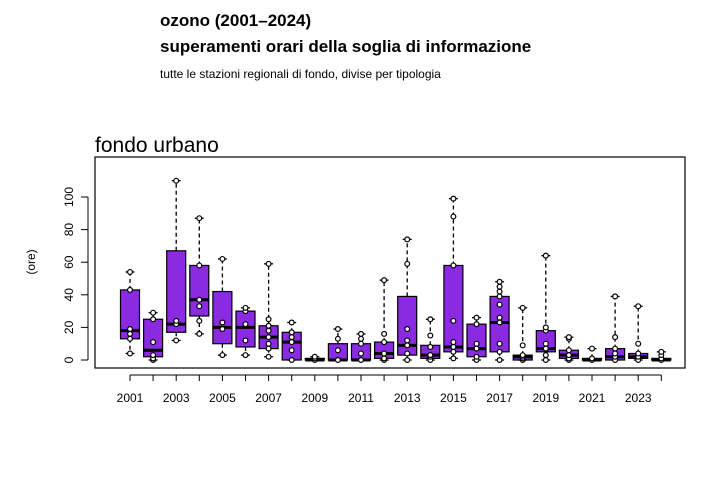 Image resolution: width=720 pixels, height=488 pixels. What do you see at coordinates (337, 345) in the screenshot?
I see `box-2010` at bounding box center [337, 345].